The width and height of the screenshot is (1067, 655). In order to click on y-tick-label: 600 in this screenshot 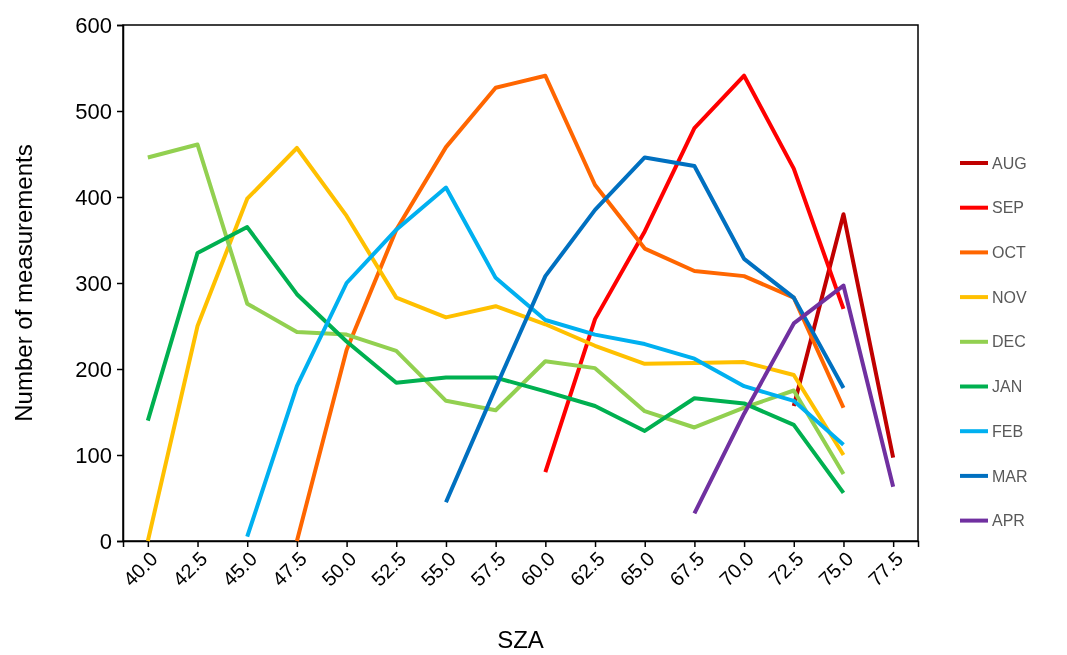, I will do `click(93, 25)`.